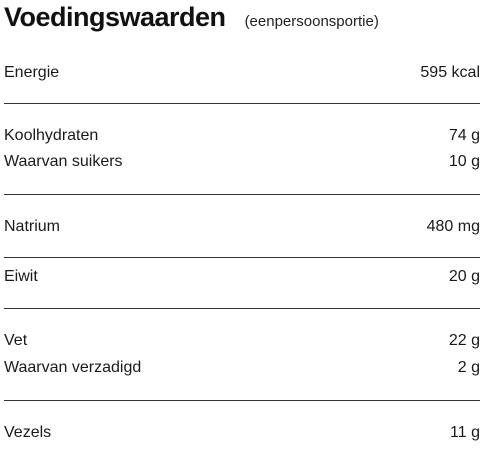 Image resolution: width=498 pixels, height=463 pixels. I want to click on nutrient-label: Vet, so click(16, 340).